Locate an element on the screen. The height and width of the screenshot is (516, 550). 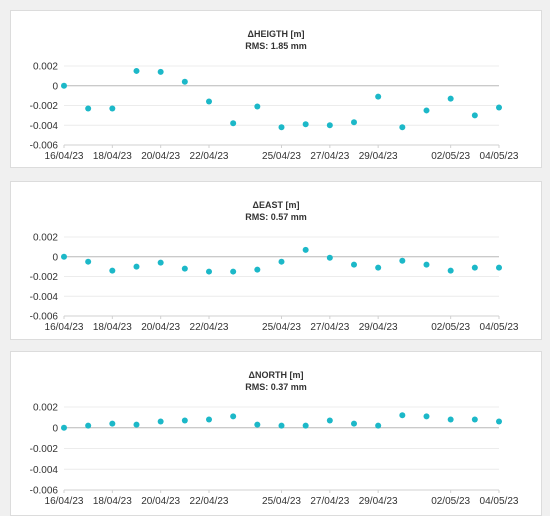
chart-subtitle: RMS: 1.85 mm is located at coordinates (276, 46).